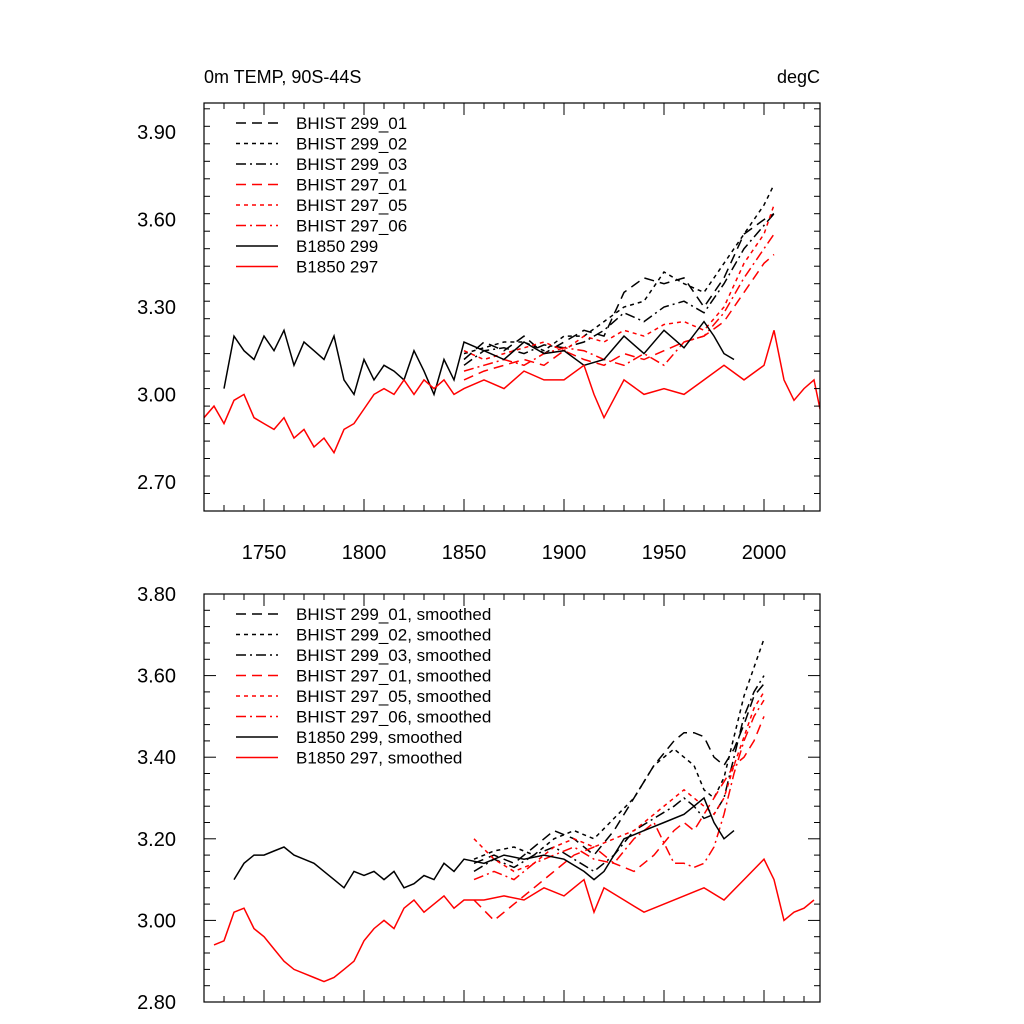 Image resolution: width=1024 pixels, height=1024 pixels. Describe the element at coordinates (764, 553) in the screenshot. I see `top-xtick-label: 2000` at that location.